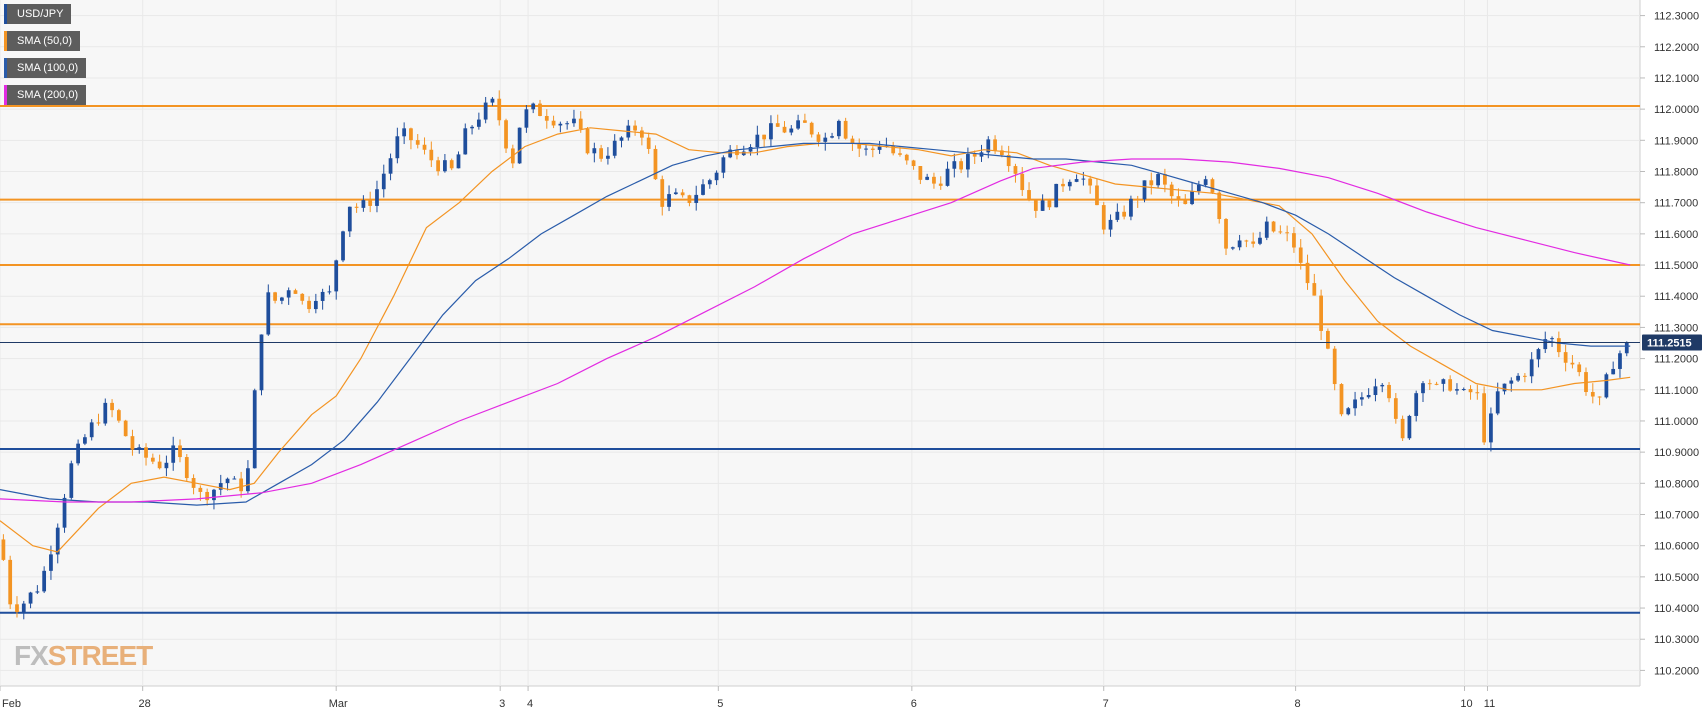  What do you see at coordinates (45, 95) in the screenshot?
I see `legend-sma200: SMA (200,0)` at bounding box center [45, 95].